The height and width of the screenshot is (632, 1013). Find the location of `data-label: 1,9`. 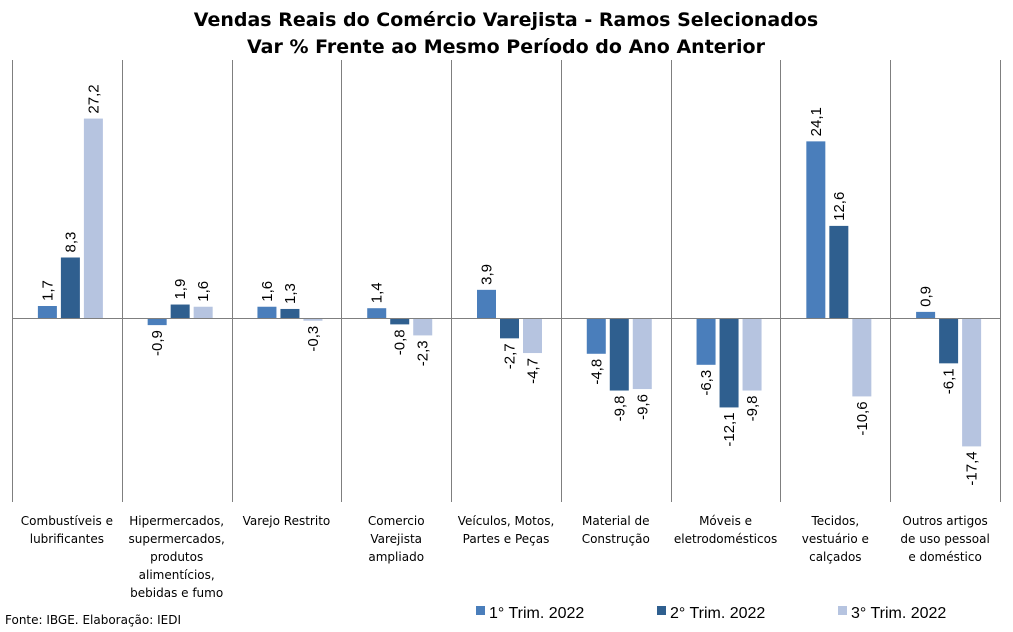

data-label: 1,9 is located at coordinates (180, 289).